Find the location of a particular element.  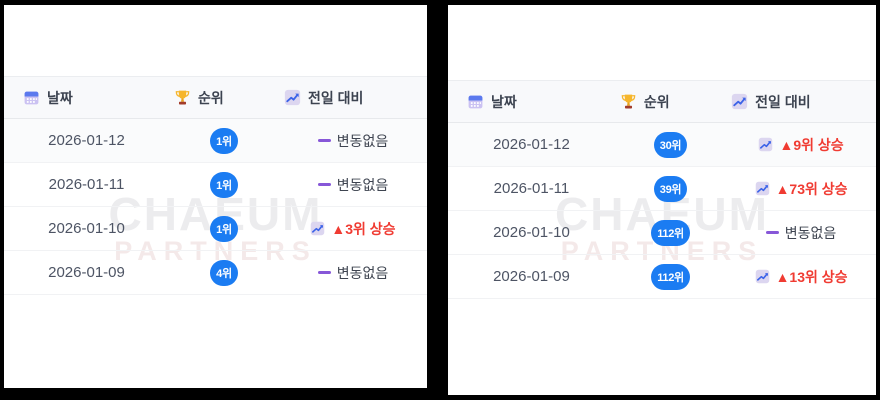

change-cell: ▲3위 상승 is located at coordinates (353, 229).